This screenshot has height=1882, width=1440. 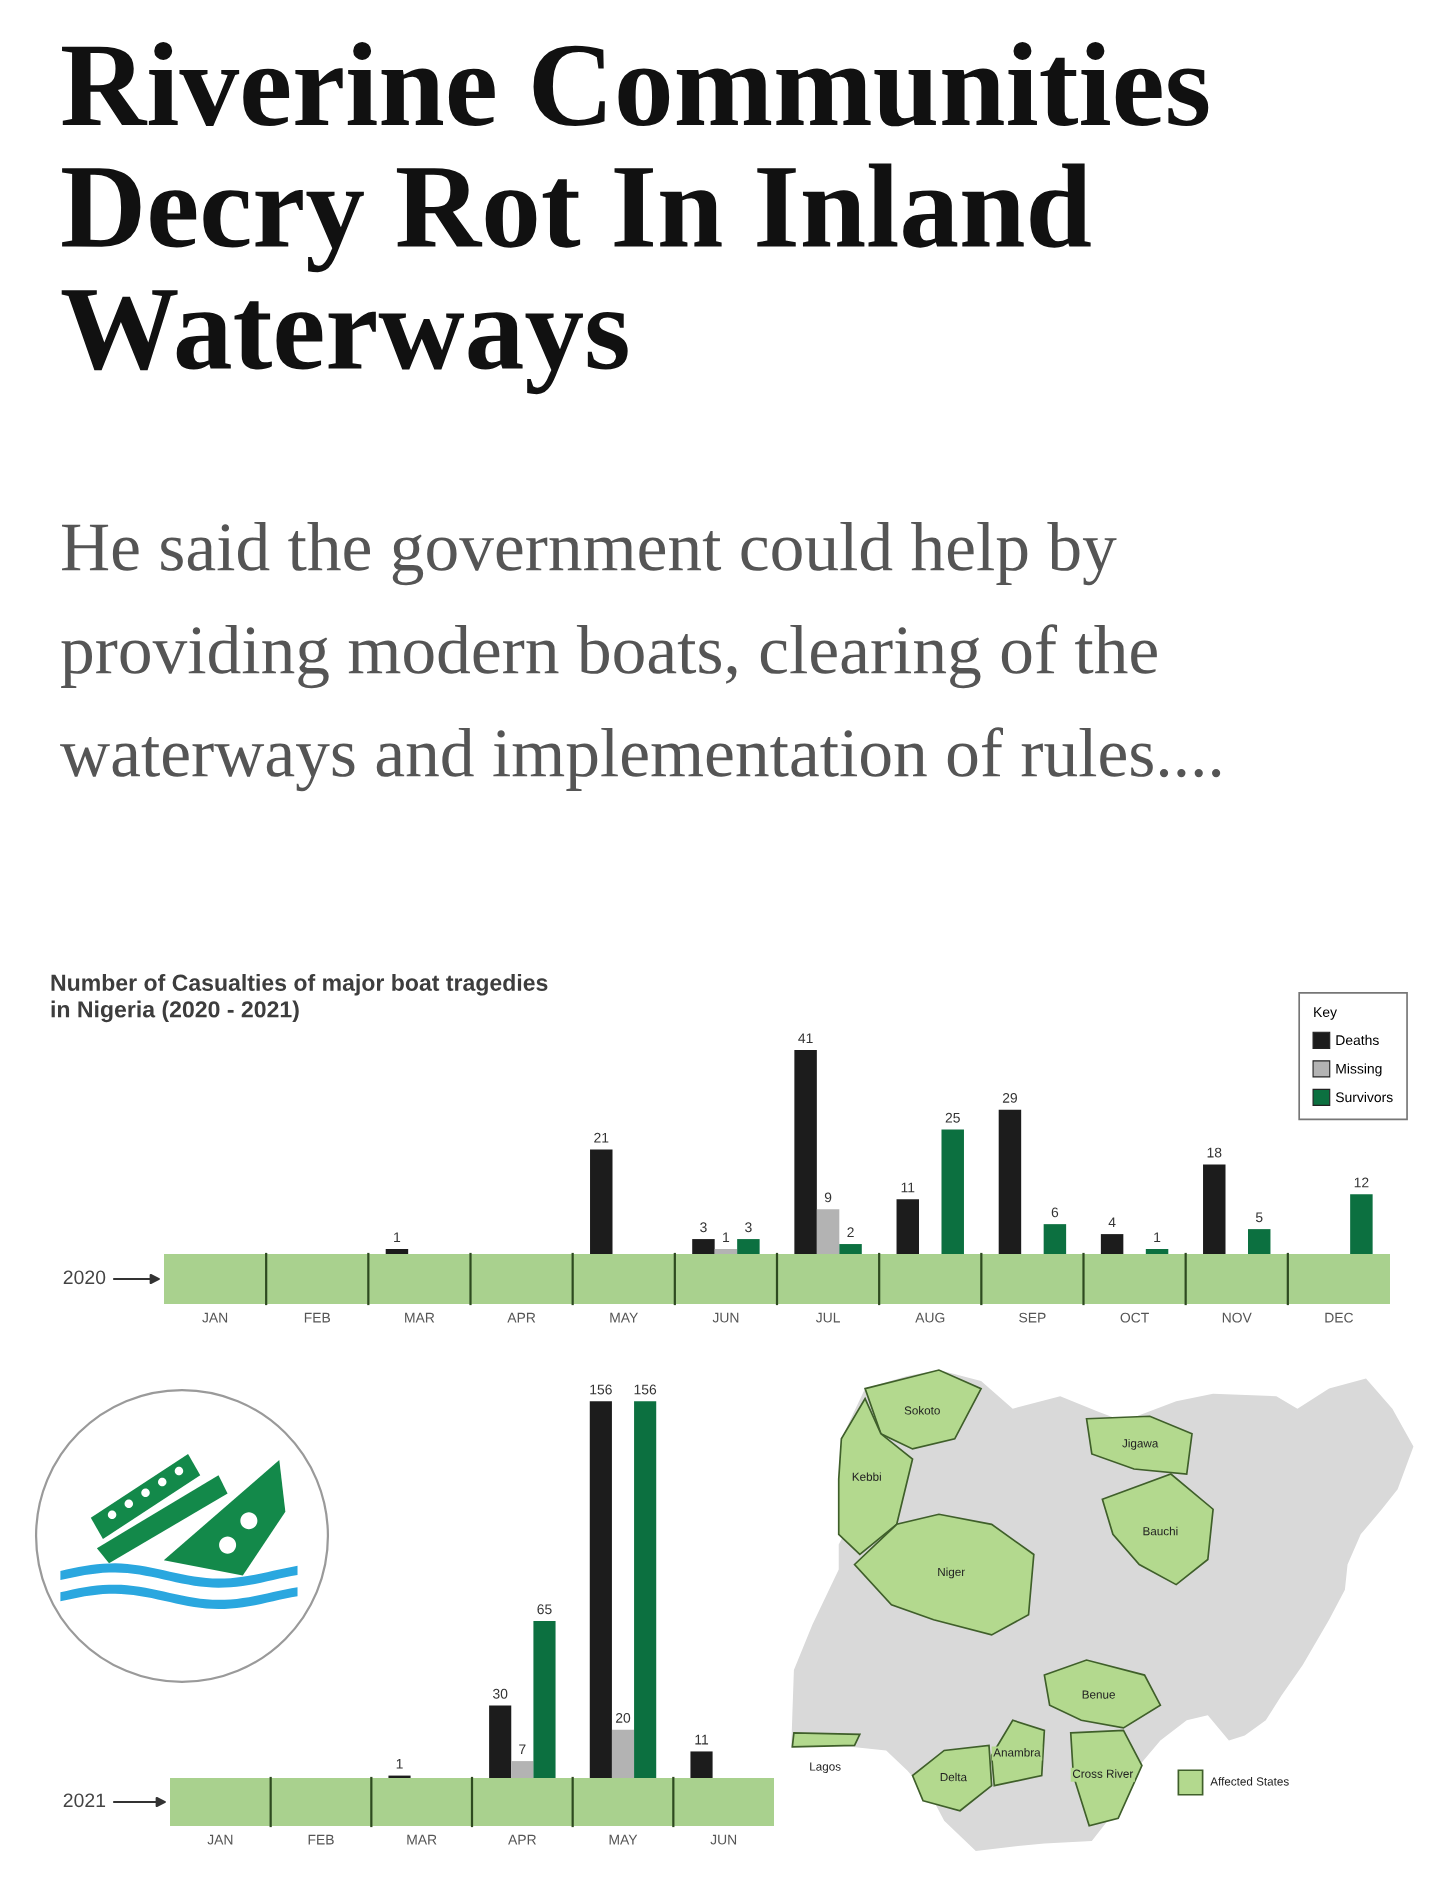 I want to click on y-axis-title: 2020, so click(x=84, y=1277).